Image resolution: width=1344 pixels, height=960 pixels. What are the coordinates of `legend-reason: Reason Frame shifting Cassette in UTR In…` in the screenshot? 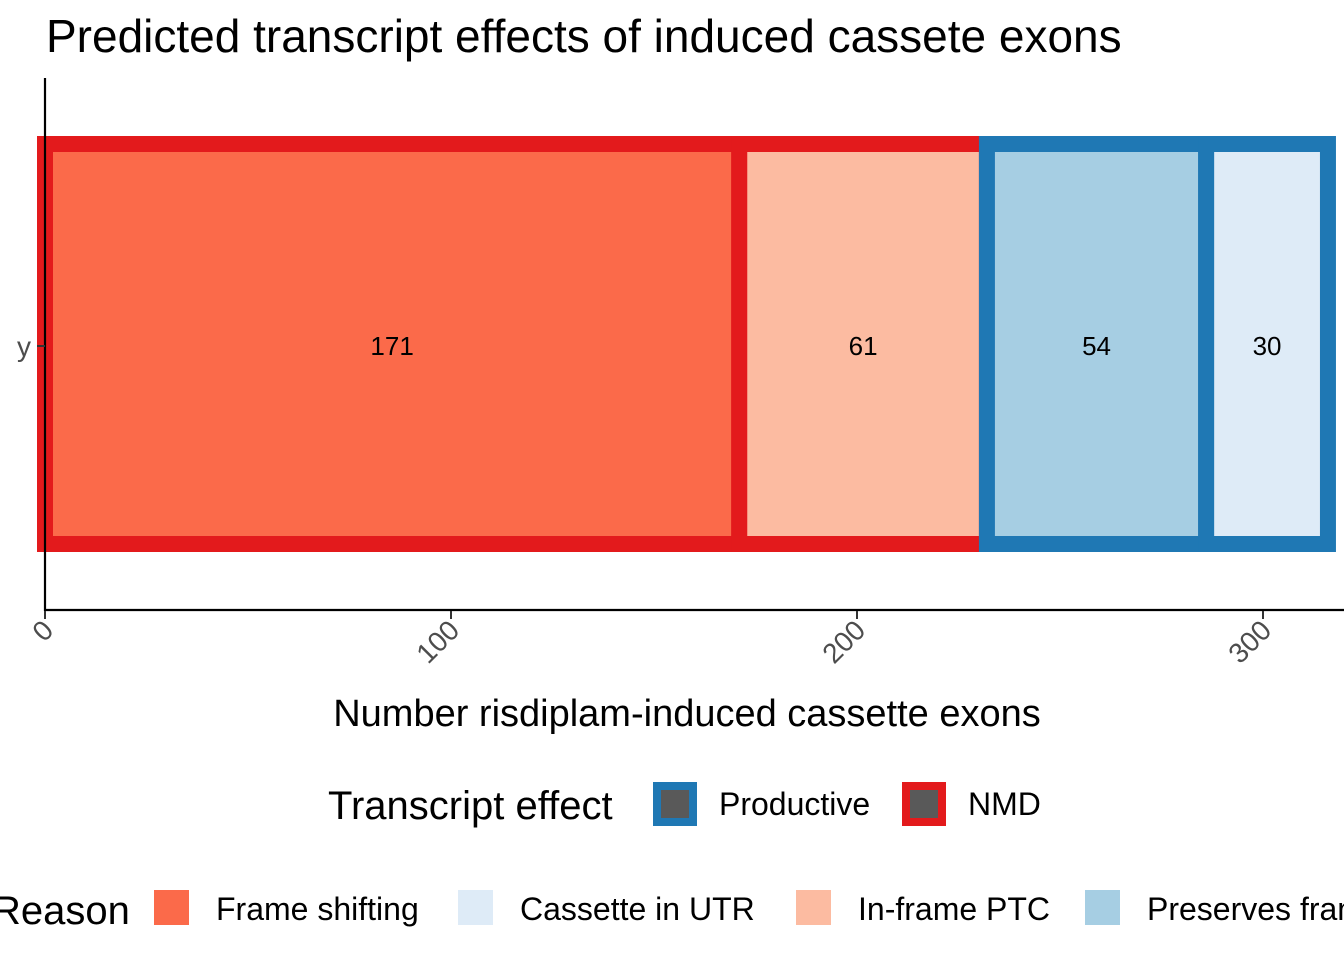 It's located at (672, 911).